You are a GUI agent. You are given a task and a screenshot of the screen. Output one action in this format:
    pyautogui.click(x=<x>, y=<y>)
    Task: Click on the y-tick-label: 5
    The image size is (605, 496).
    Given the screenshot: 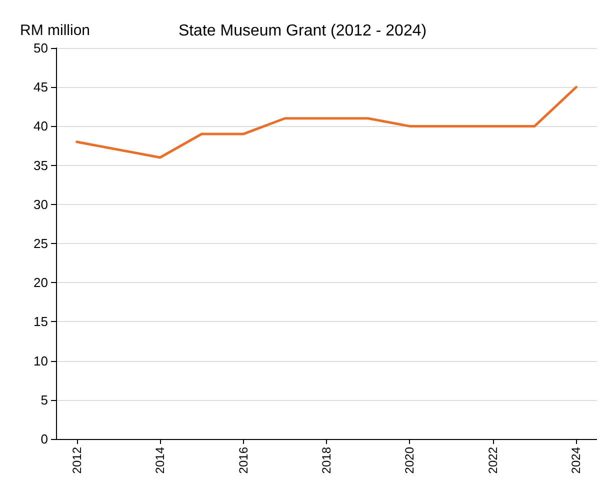 What is the action you would take?
    pyautogui.click(x=44, y=400)
    